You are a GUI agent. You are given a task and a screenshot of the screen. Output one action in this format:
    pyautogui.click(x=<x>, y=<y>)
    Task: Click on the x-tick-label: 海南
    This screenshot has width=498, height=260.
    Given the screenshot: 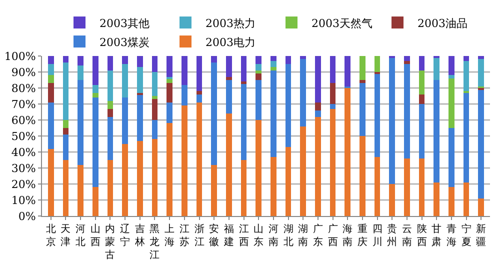 What is the action you would take?
    pyautogui.click(x=347, y=235)
    